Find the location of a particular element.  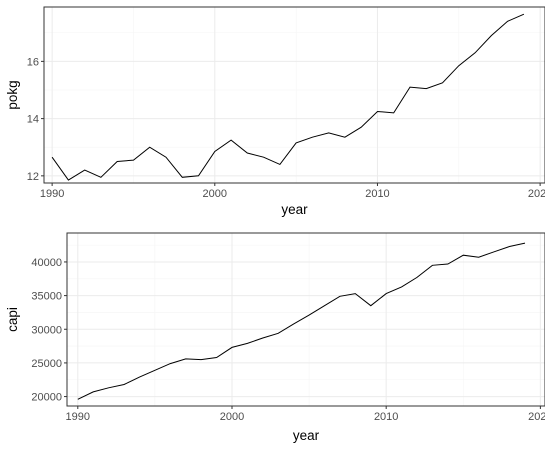

y-tick-label: 30000 is located at coordinates (46, 330).